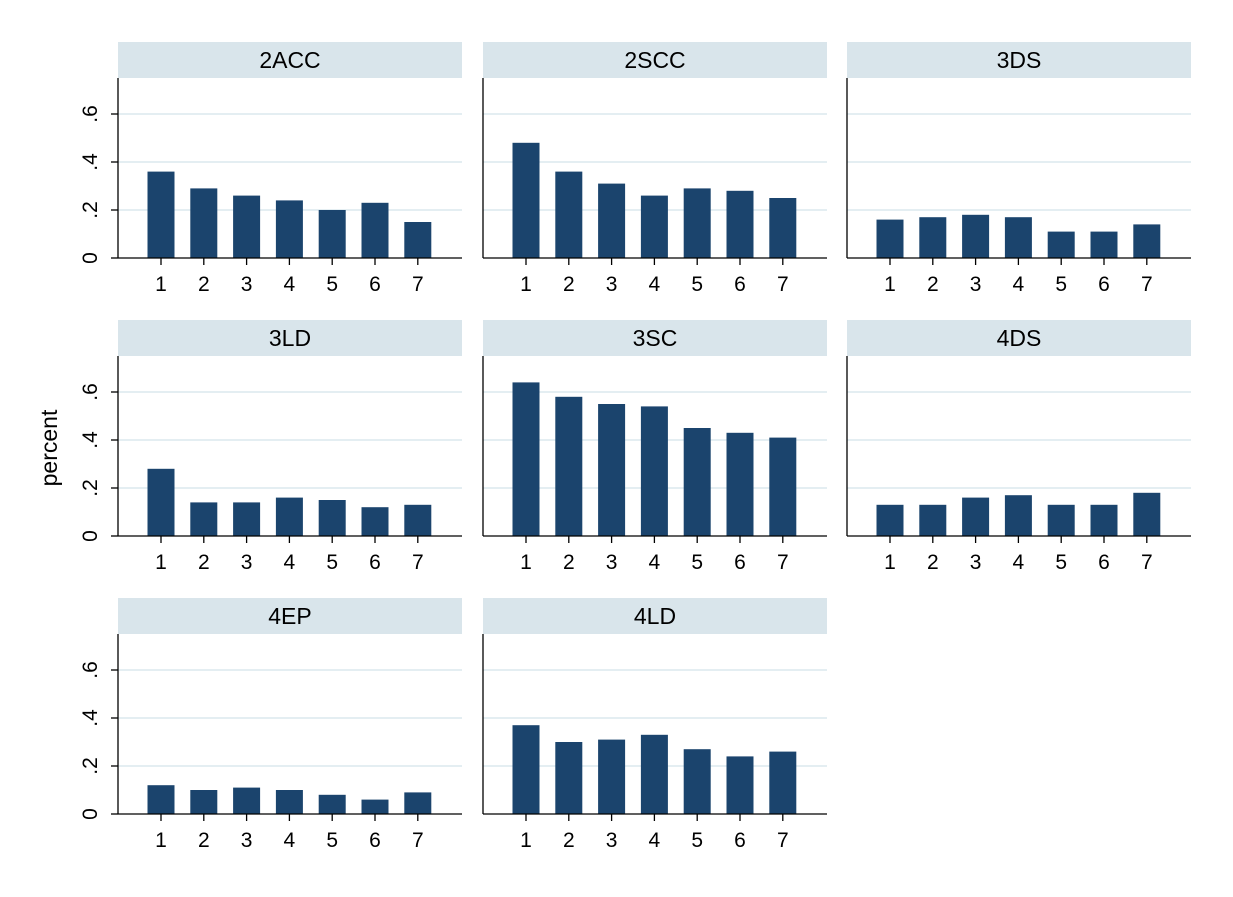 The height and width of the screenshot is (897, 1233). Describe the element at coordinates (655, 338) in the screenshot. I see `panel-title: 3SC` at that location.